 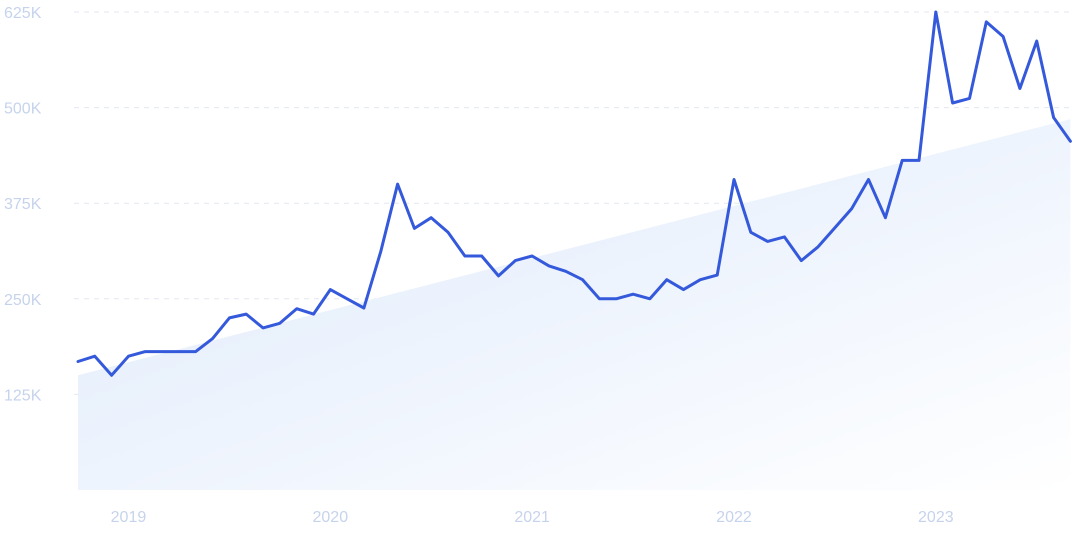 I want to click on x-tick-label: 2021, so click(x=532, y=517).